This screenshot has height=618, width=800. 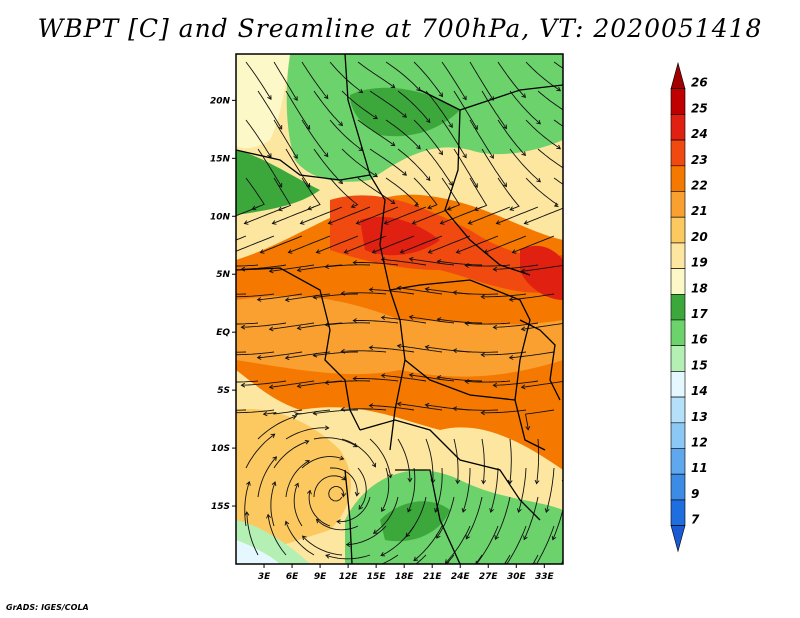 What do you see at coordinates (377, 577) in the screenshot?
I see `lon-label: 15E` at bounding box center [377, 577].